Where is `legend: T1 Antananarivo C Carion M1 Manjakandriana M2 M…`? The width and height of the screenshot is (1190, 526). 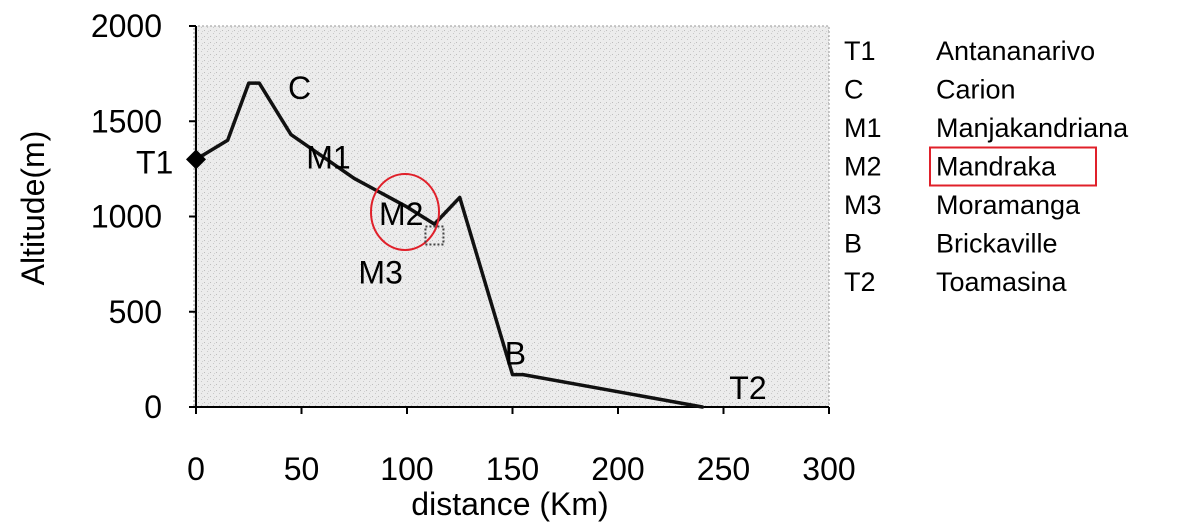
legend: T1 Antananarivo C Carion M1 Manjakandriana M2 M… is located at coordinates (986, 166).